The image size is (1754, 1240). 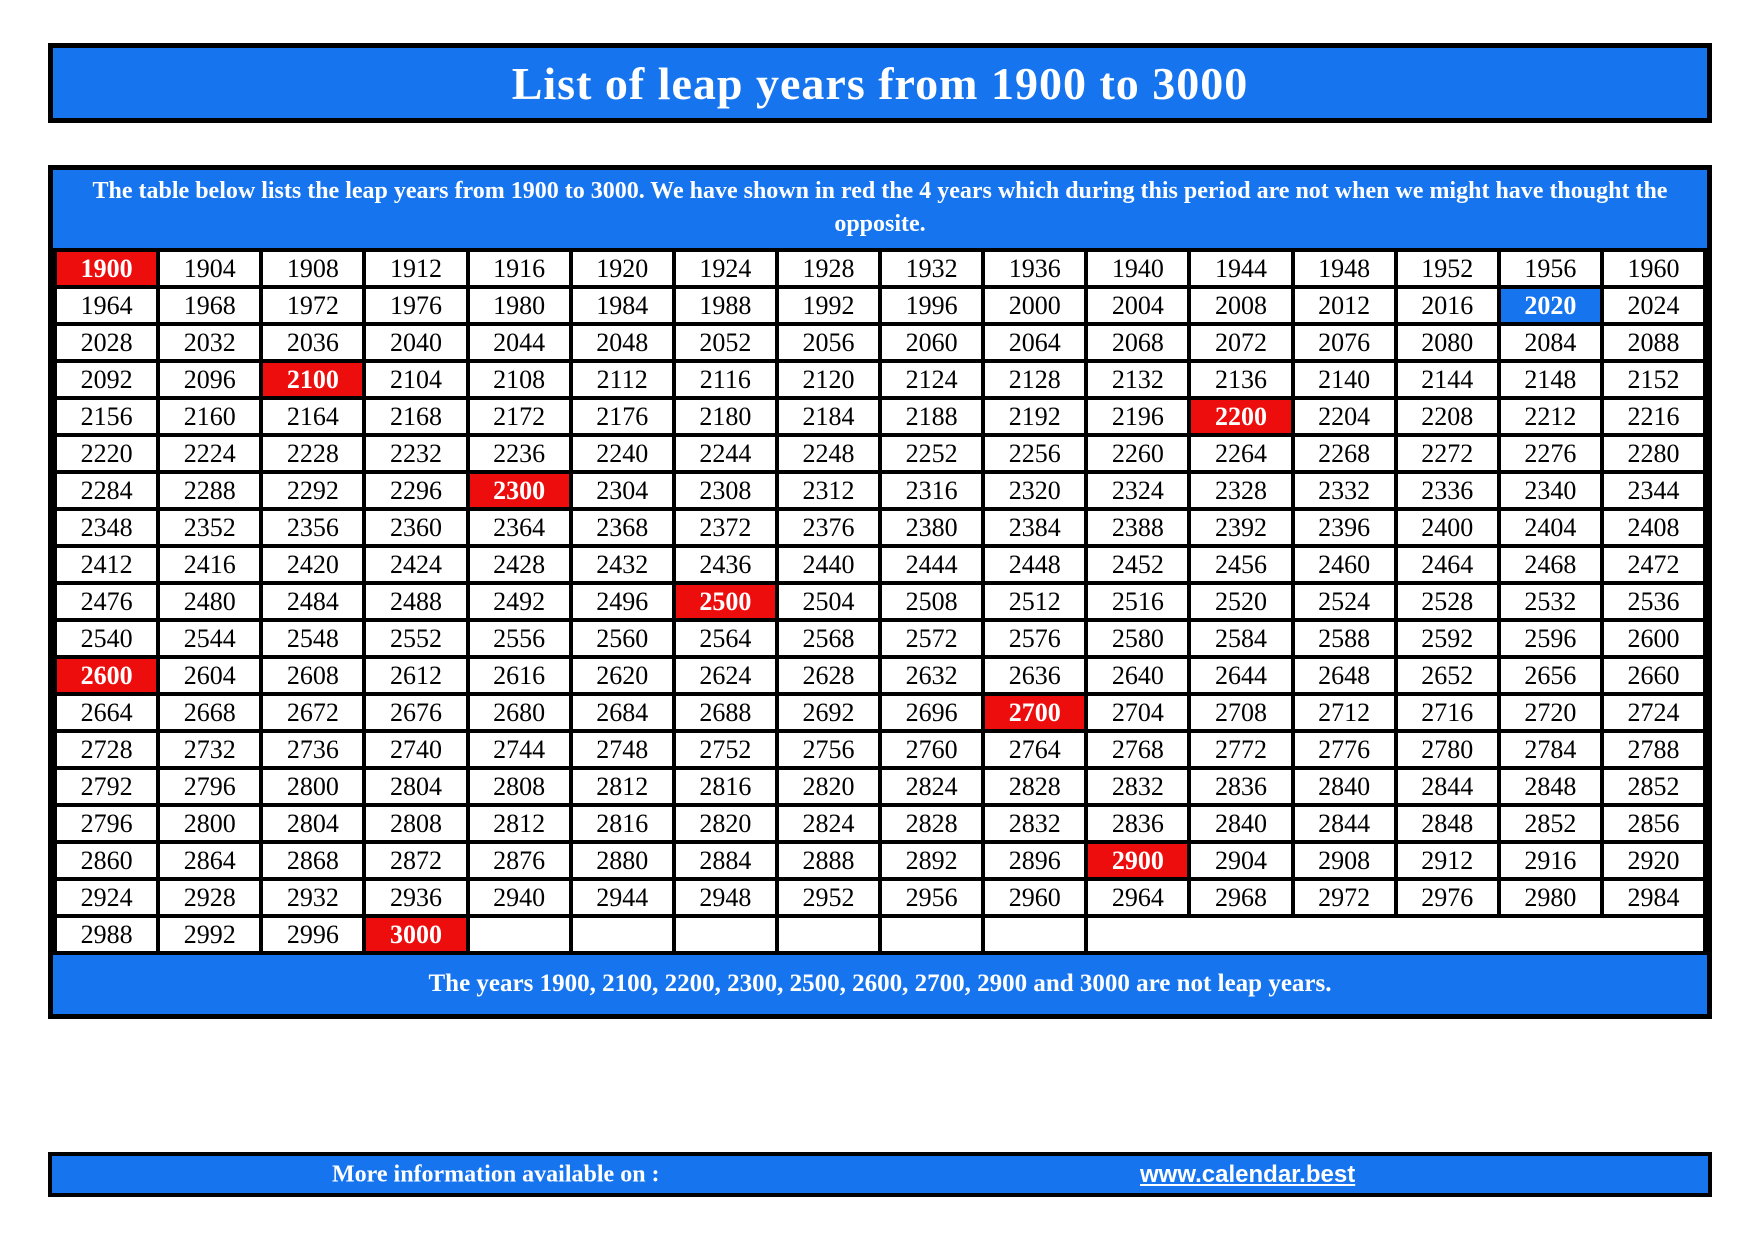 What do you see at coordinates (1653, 898) in the screenshot?
I see `year-cell: 2984` at bounding box center [1653, 898].